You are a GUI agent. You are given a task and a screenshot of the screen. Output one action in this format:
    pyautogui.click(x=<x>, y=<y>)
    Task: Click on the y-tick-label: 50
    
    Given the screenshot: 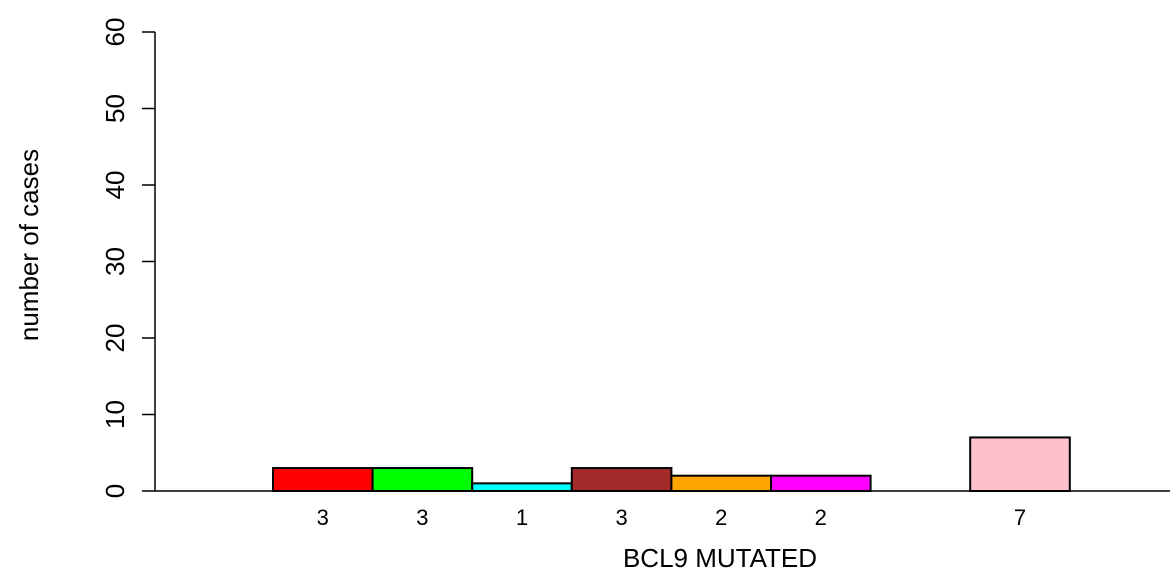 What is the action you would take?
    pyautogui.click(x=115, y=108)
    